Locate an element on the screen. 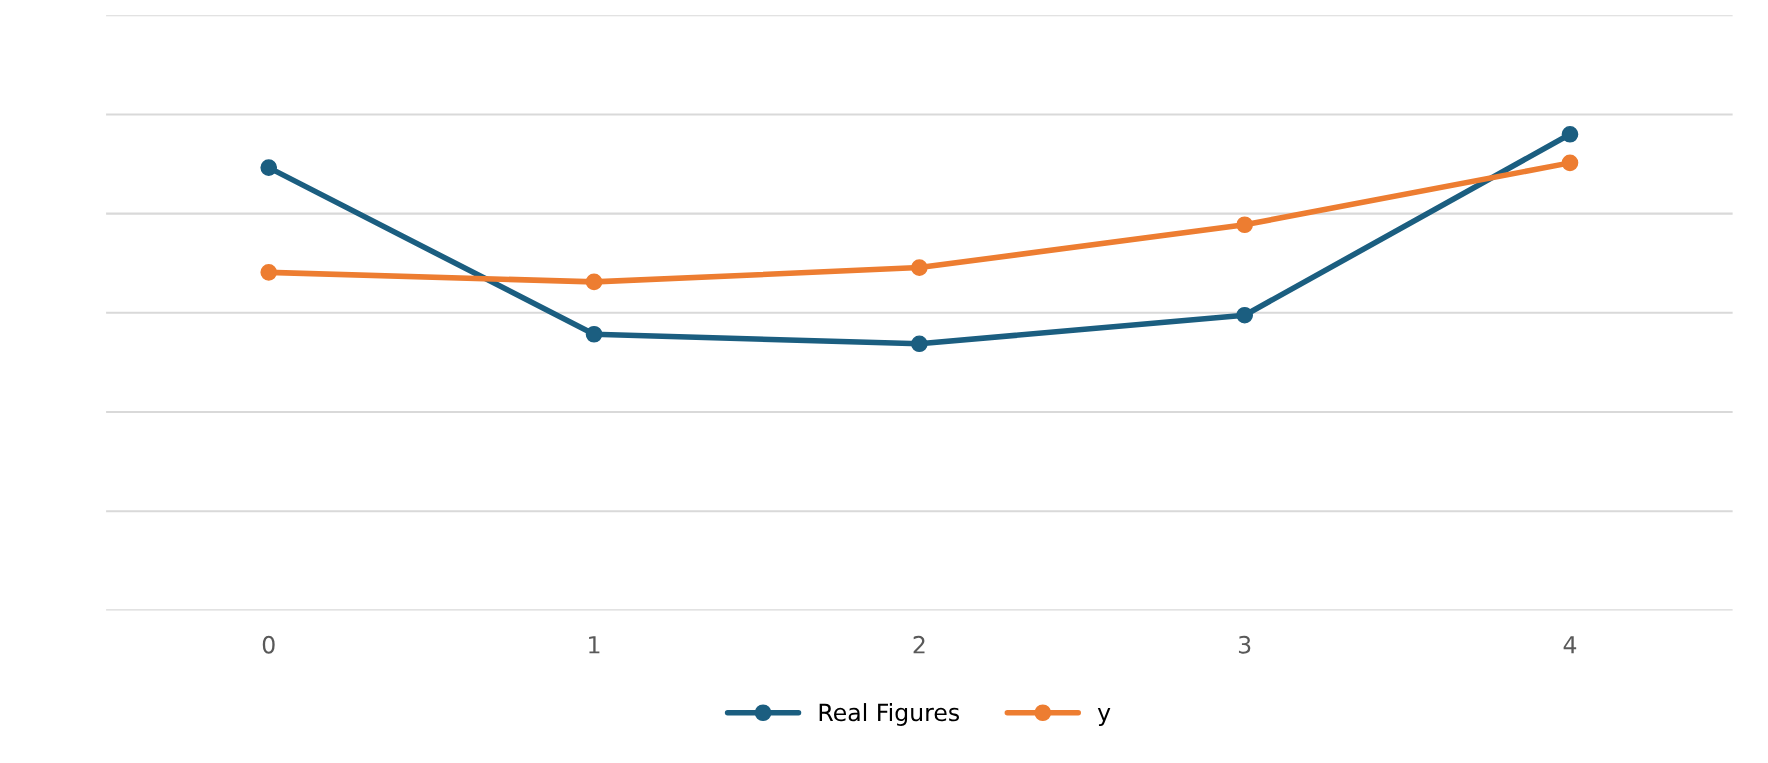  legend-label: Real Figures is located at coordinates (889, 714).